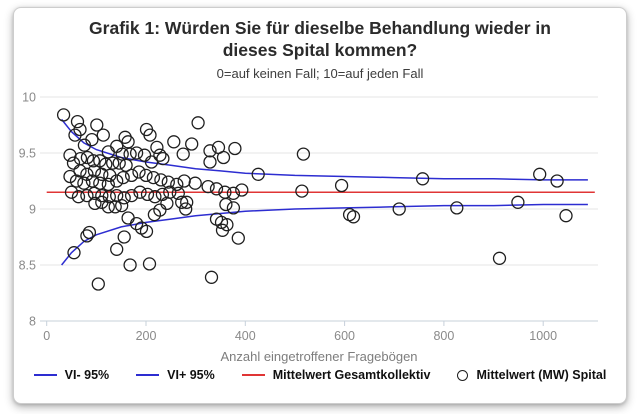 This screenshot has width=640, height=414. I want to click on legend-item: VI+ 95%, so click(175, 375).